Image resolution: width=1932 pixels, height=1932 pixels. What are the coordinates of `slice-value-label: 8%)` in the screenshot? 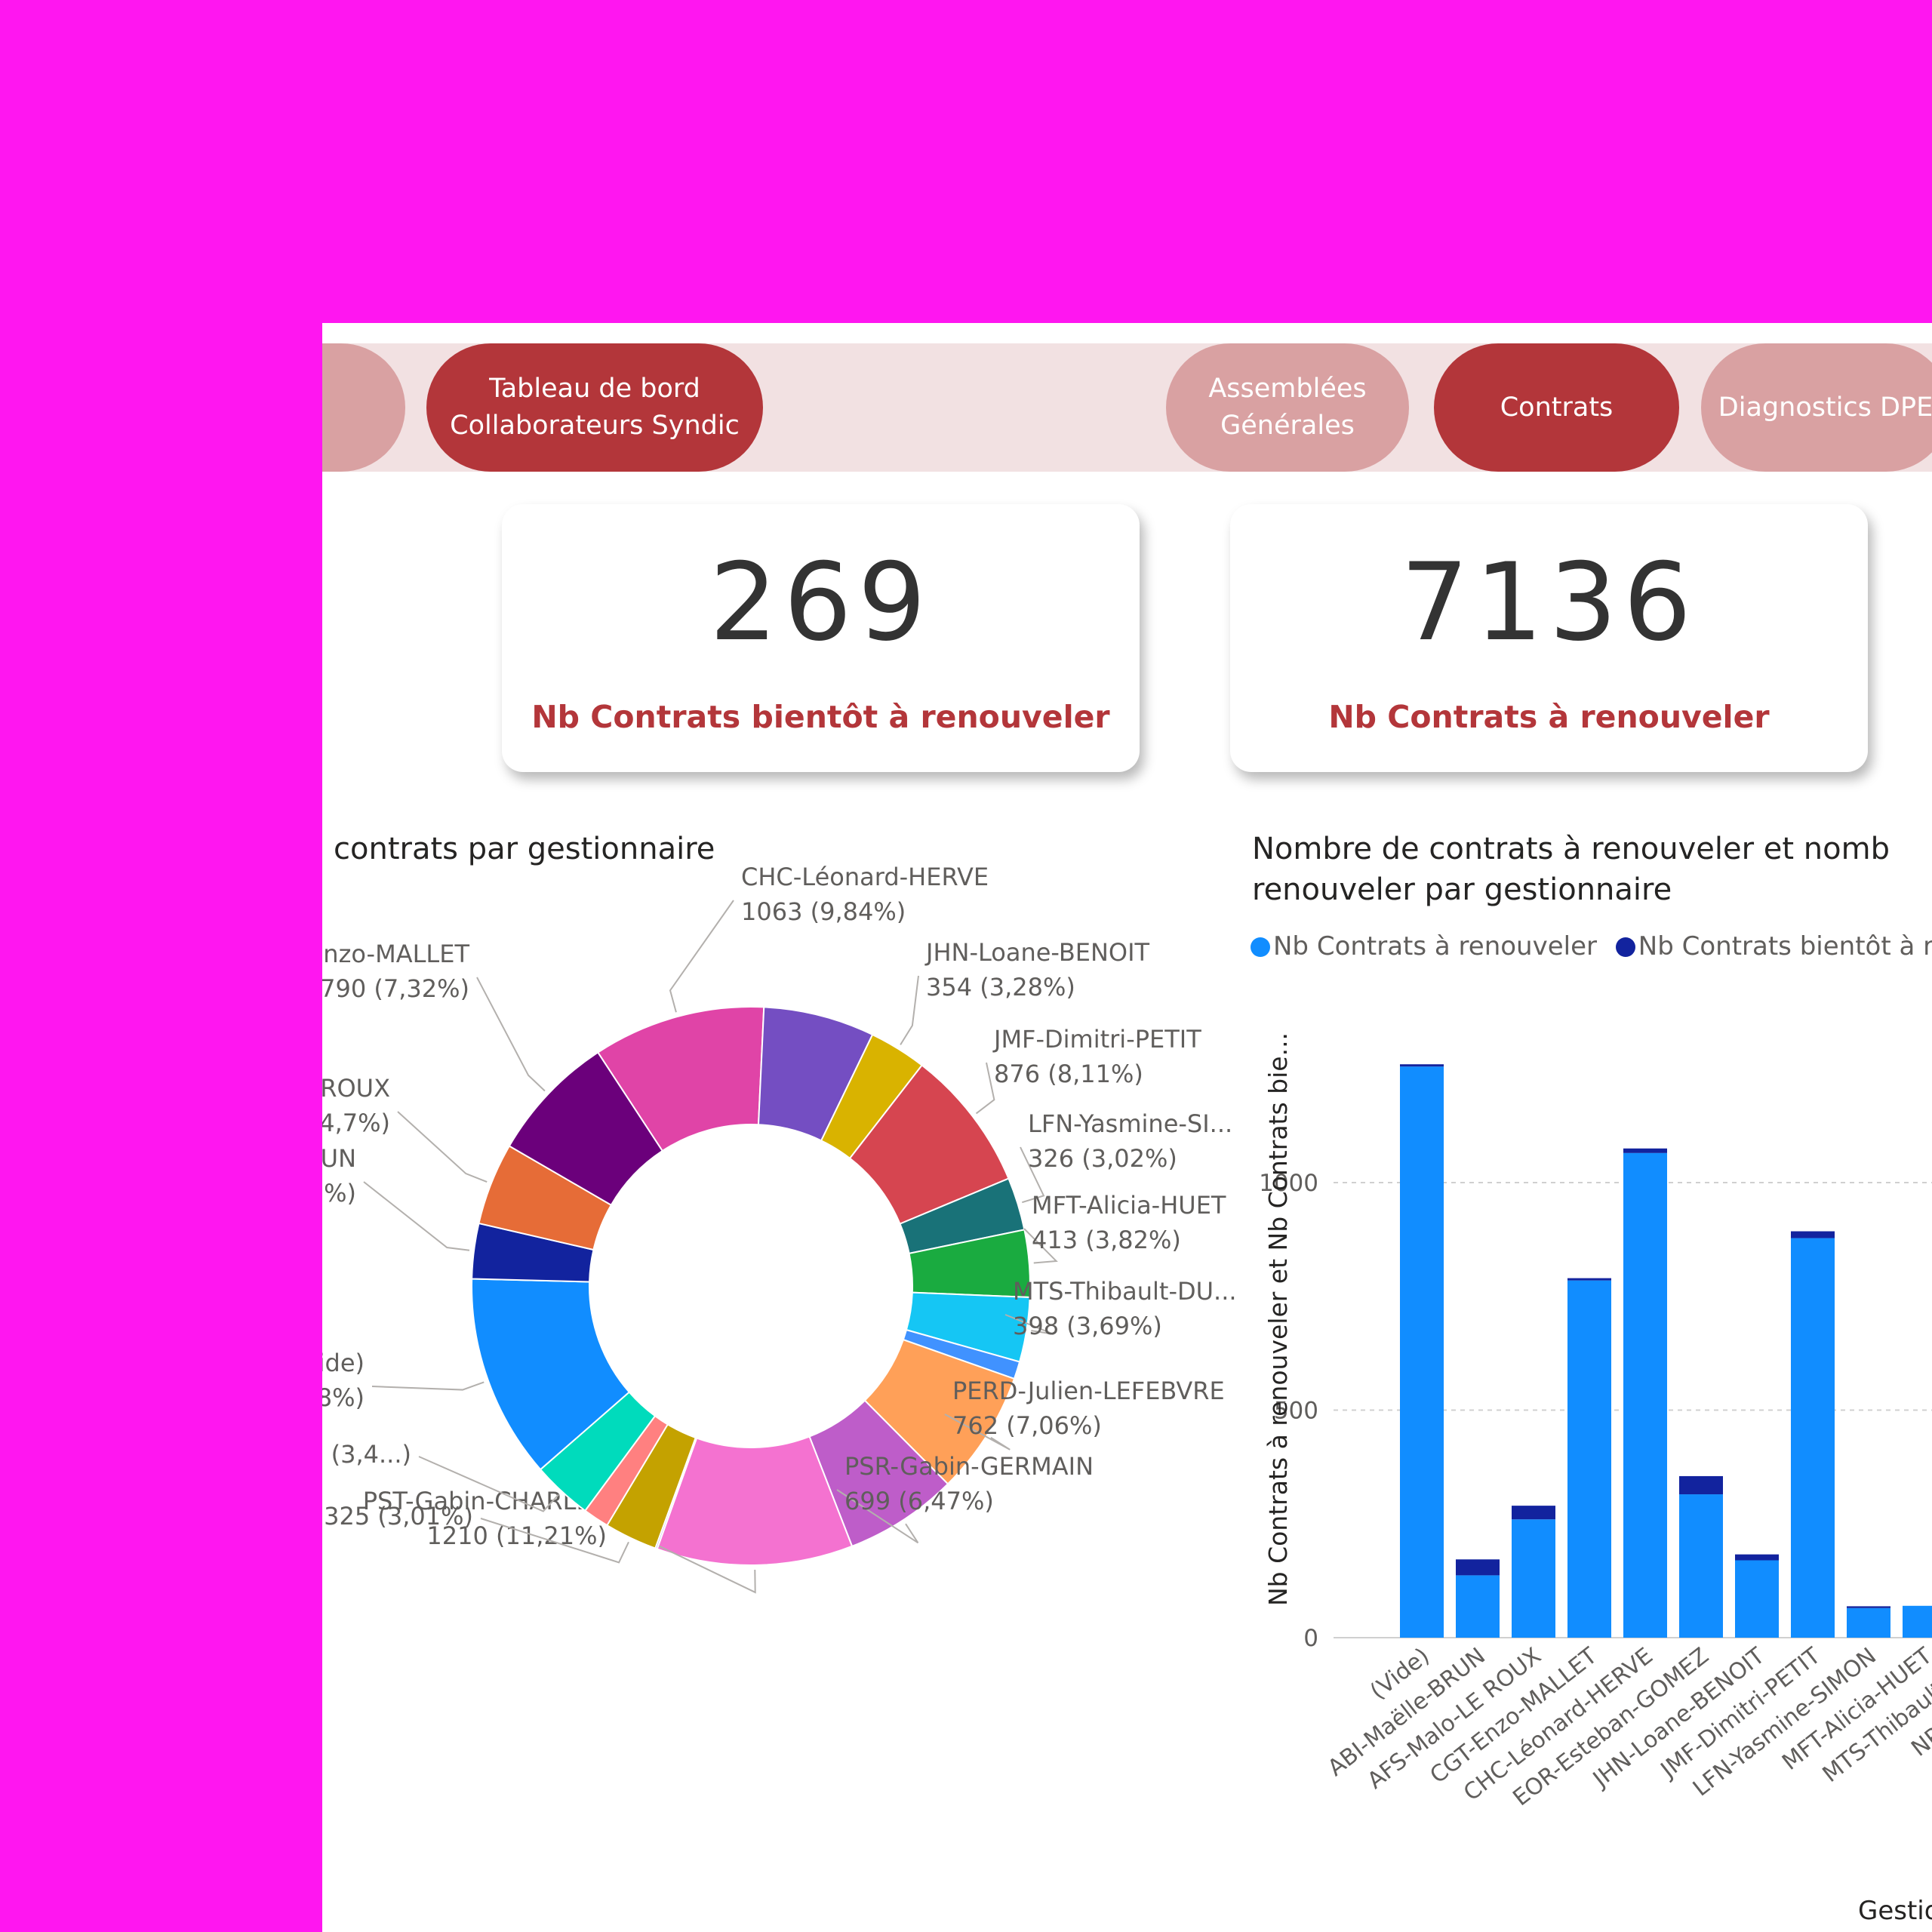 It's located at (343, 1397).